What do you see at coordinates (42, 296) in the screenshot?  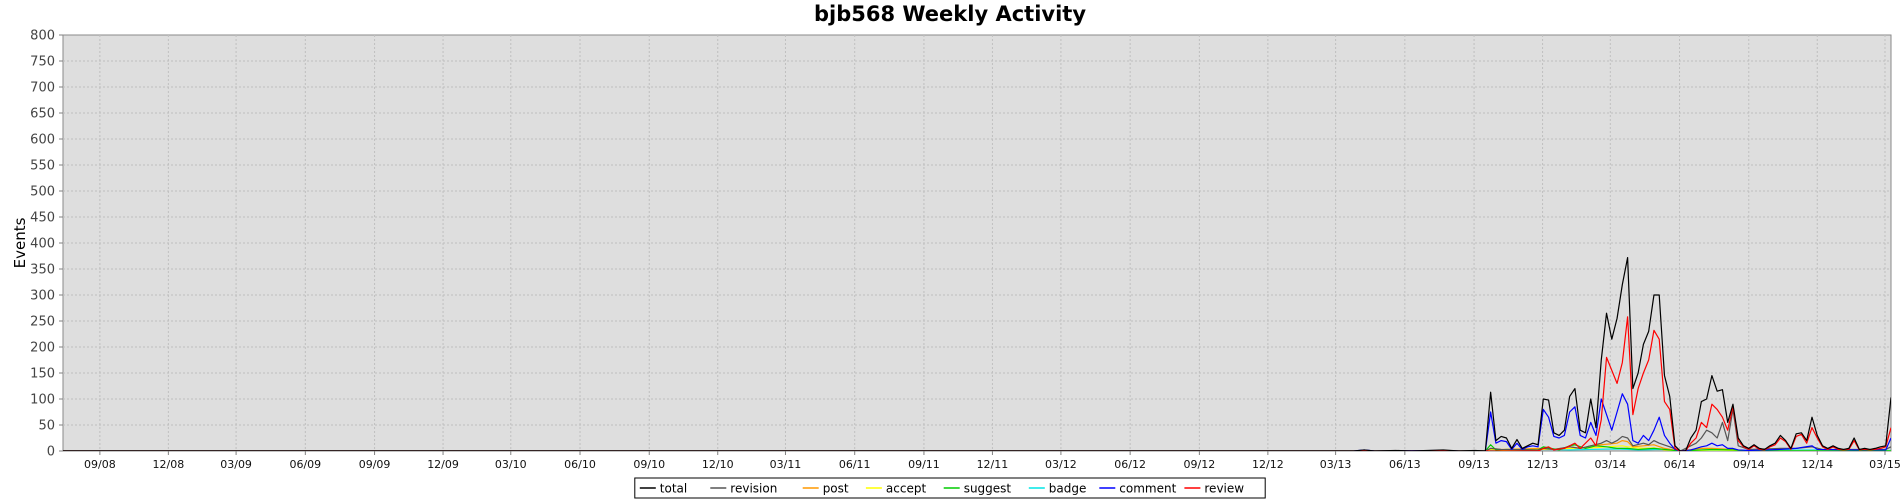 I see `y-tick-label: 300` at bounding box center [42, 296].